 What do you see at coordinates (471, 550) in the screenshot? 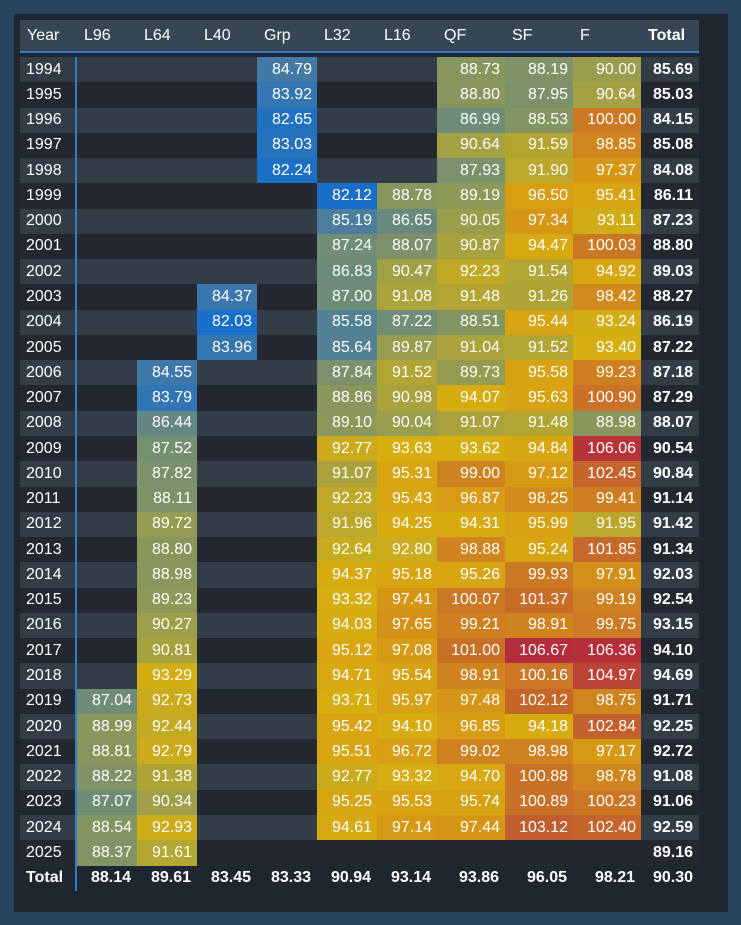
I see `heat-cell: 98.88` at bounding box center [471, 550].